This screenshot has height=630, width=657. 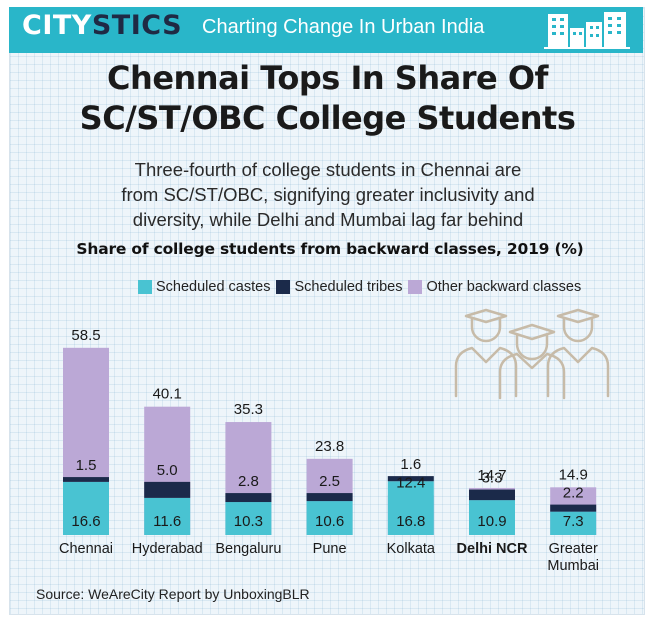 I want to click on data-label-obc-4: 12.4, so click(x=410, y=482).